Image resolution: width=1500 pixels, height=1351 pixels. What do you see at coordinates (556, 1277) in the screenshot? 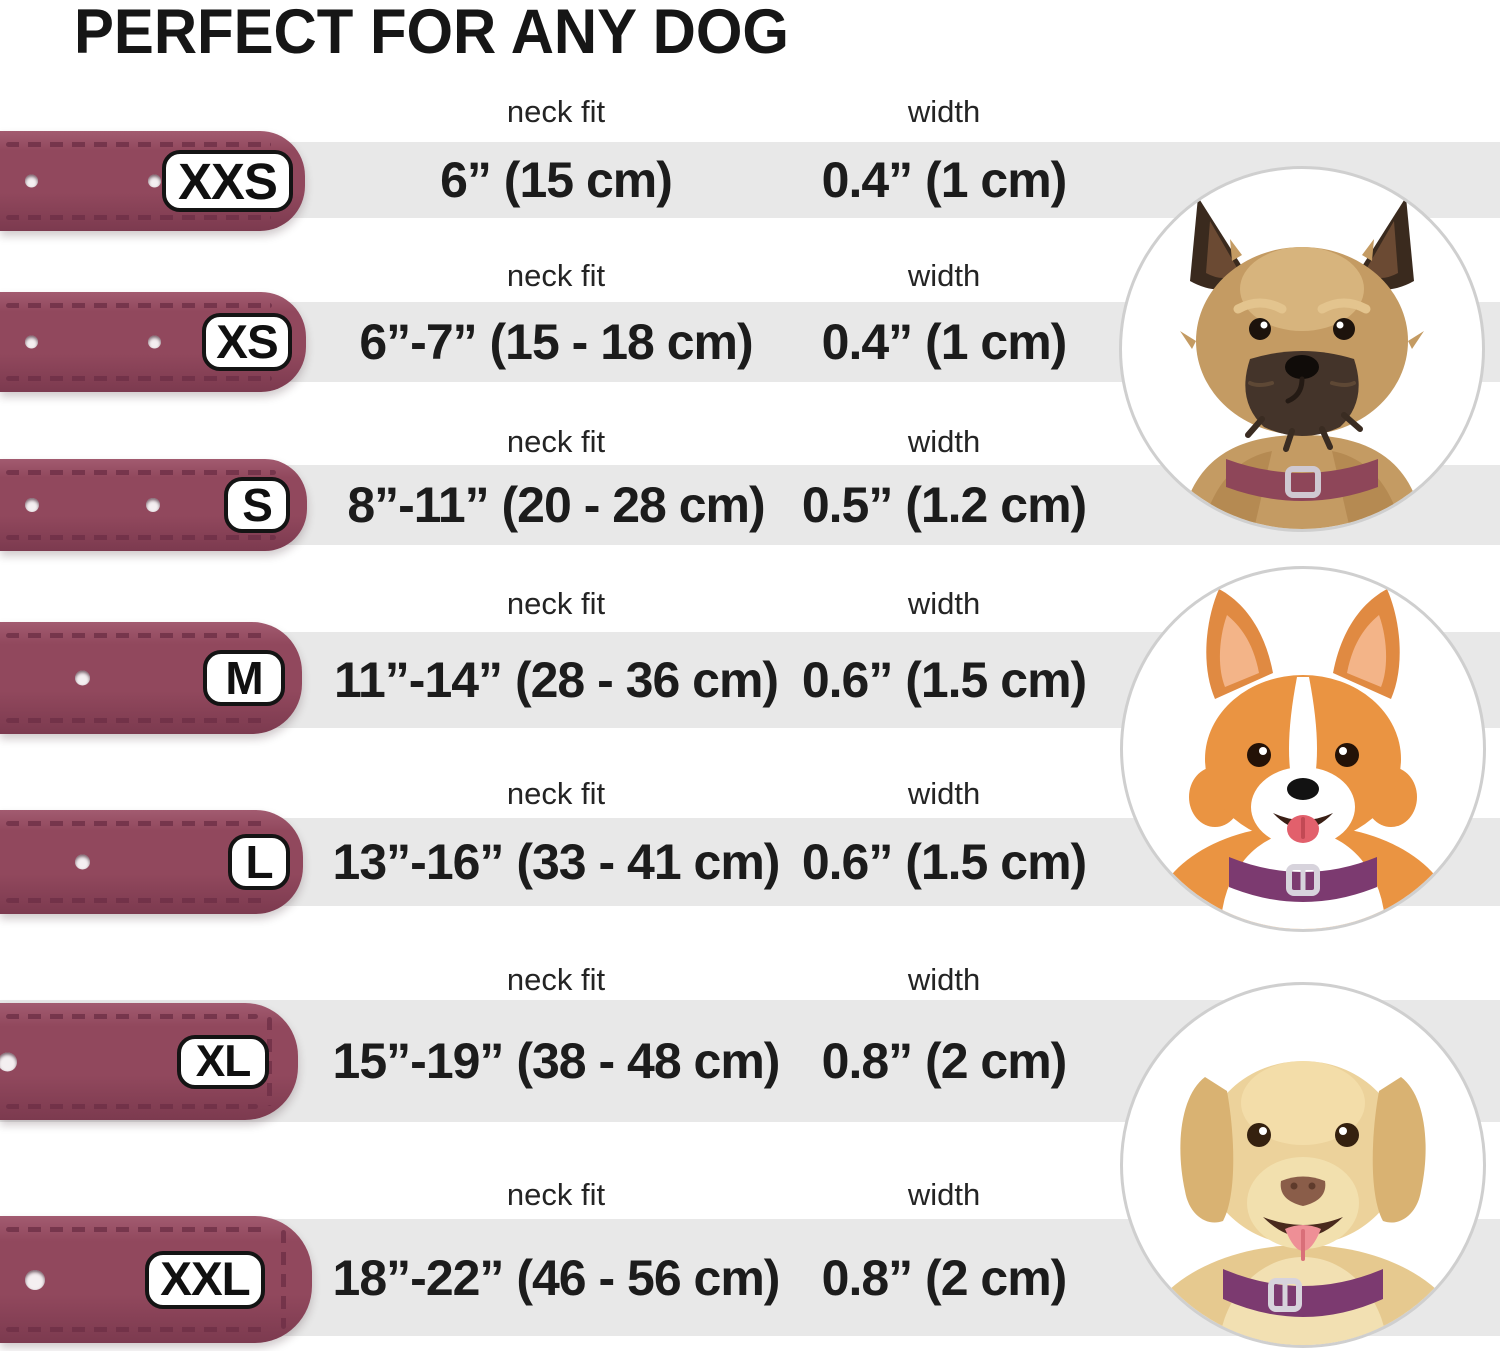
I see `neck-fit-value: 18”-22” (46 - 56 cm)` at bounding box center [556, 1277].